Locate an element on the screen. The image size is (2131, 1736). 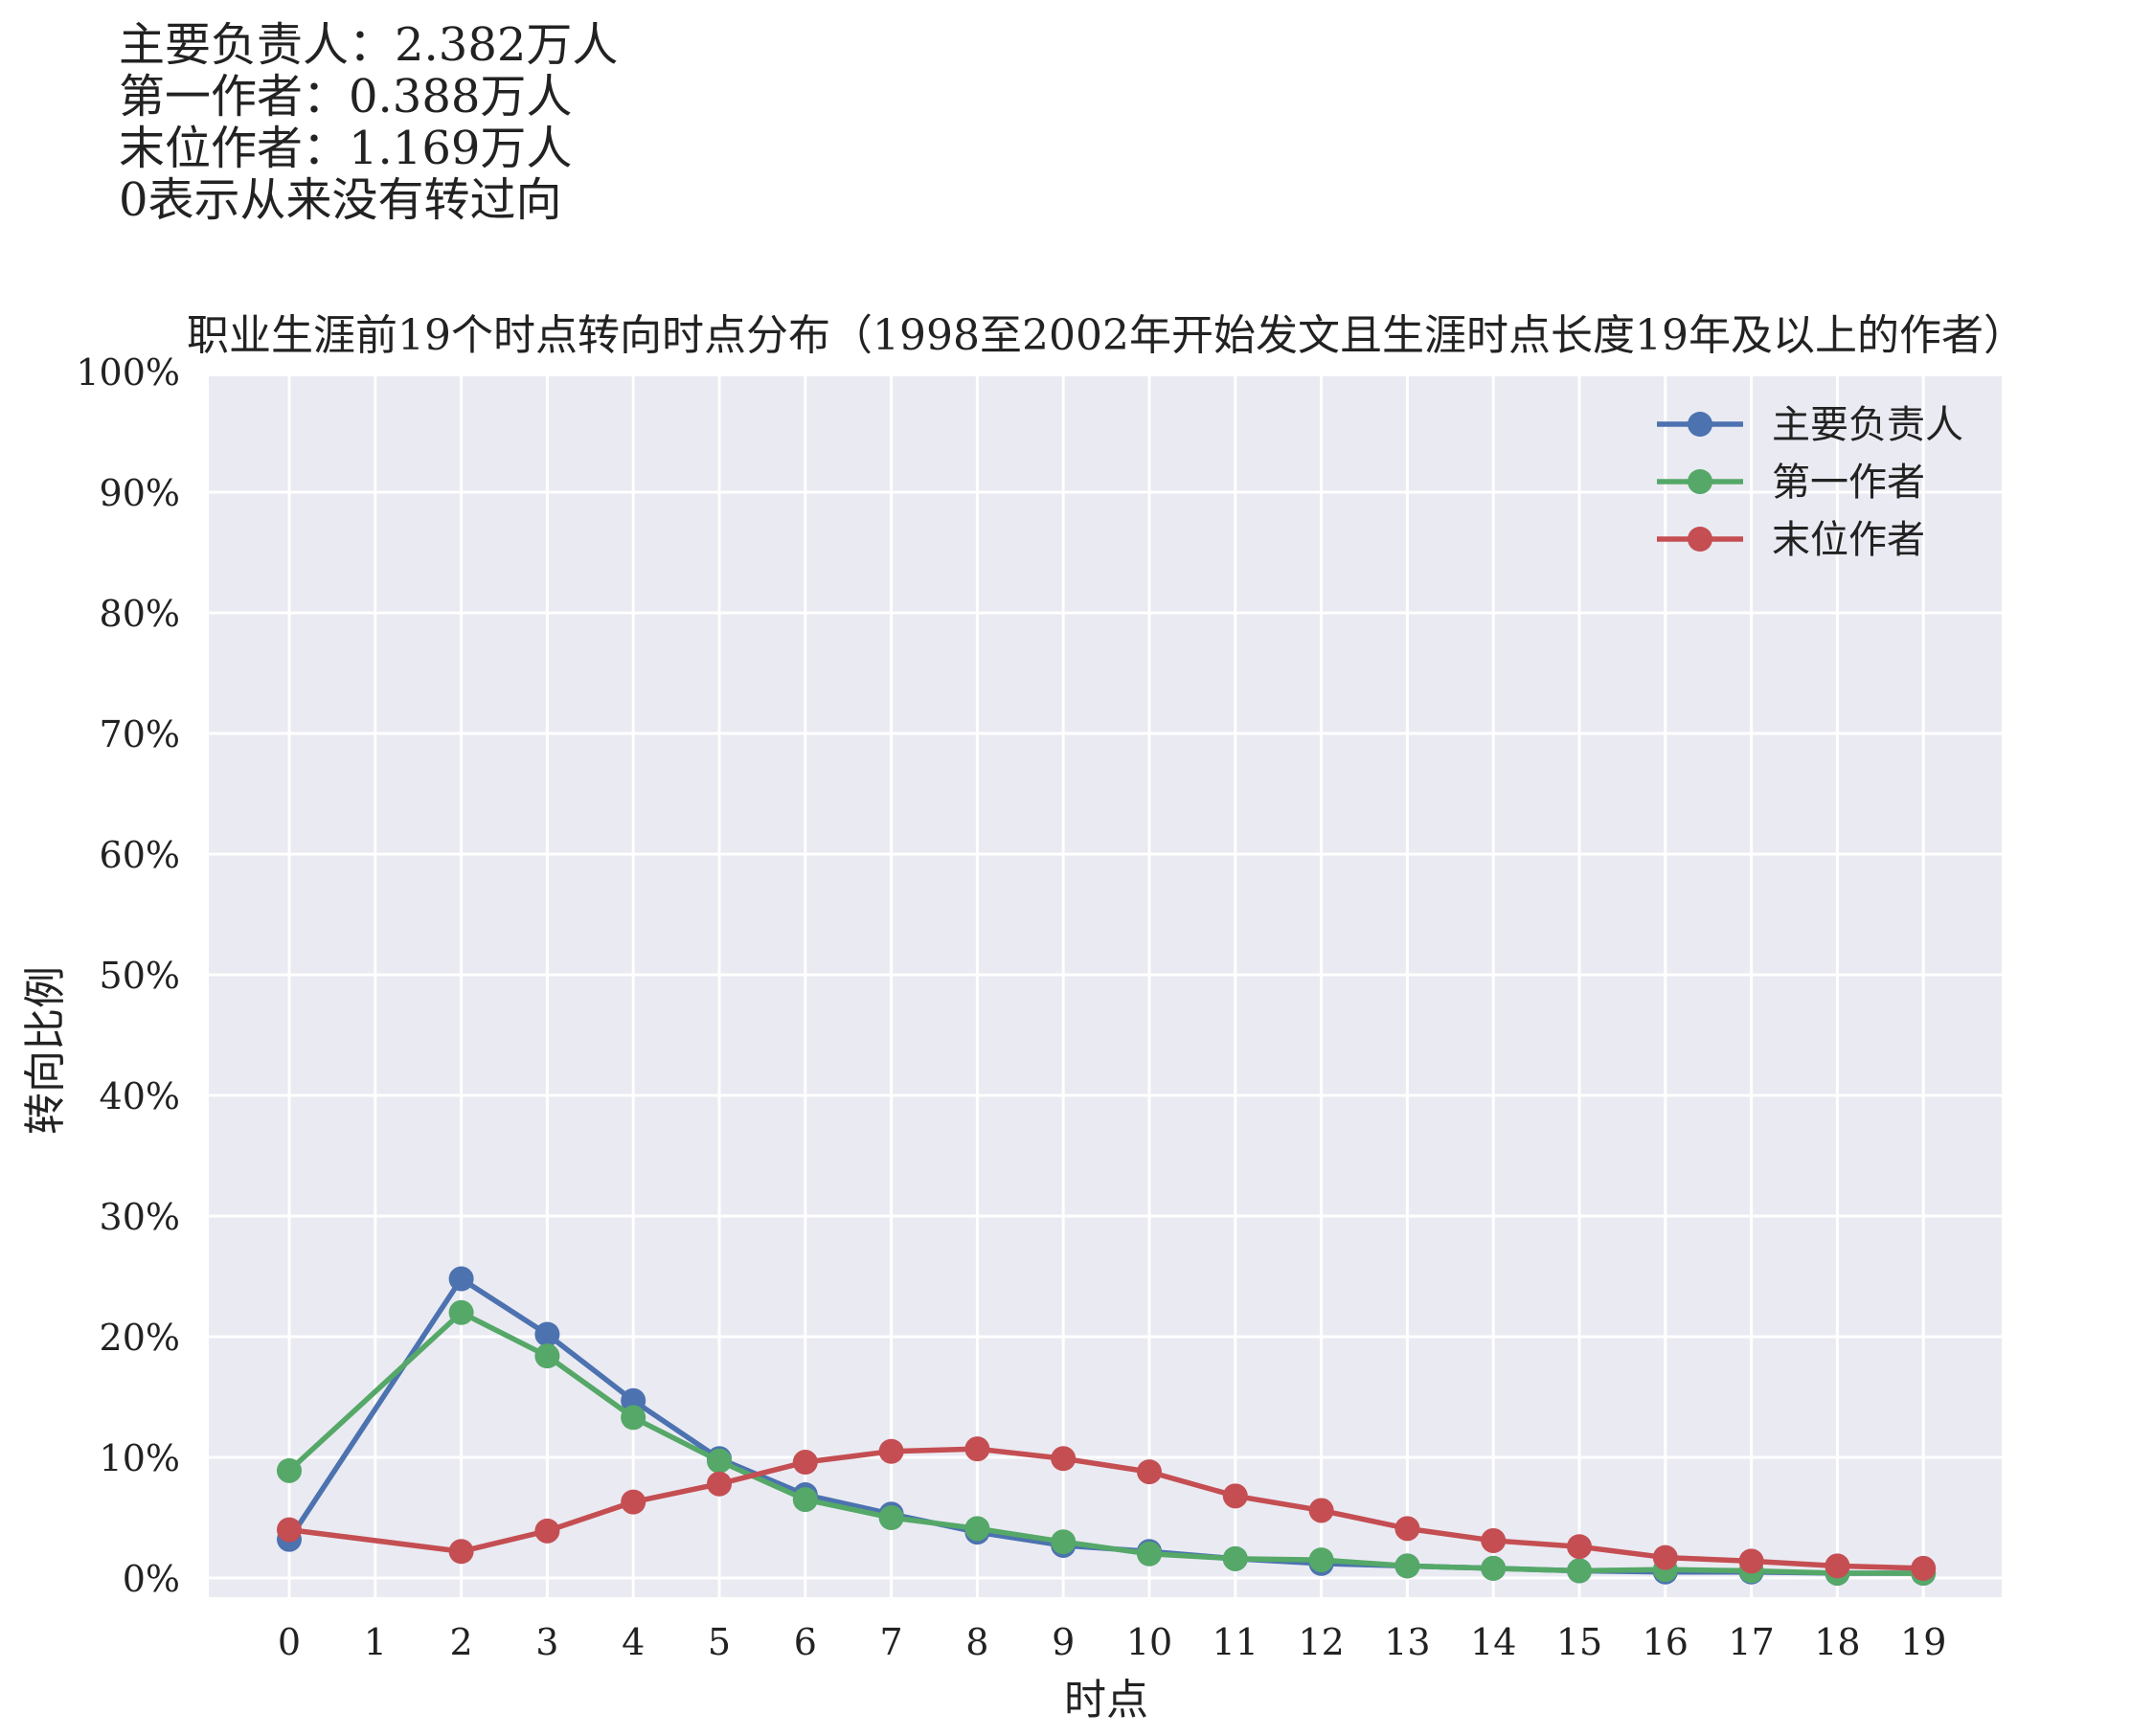
x-tick-label: 8 is located at coordinates (976, 1642).